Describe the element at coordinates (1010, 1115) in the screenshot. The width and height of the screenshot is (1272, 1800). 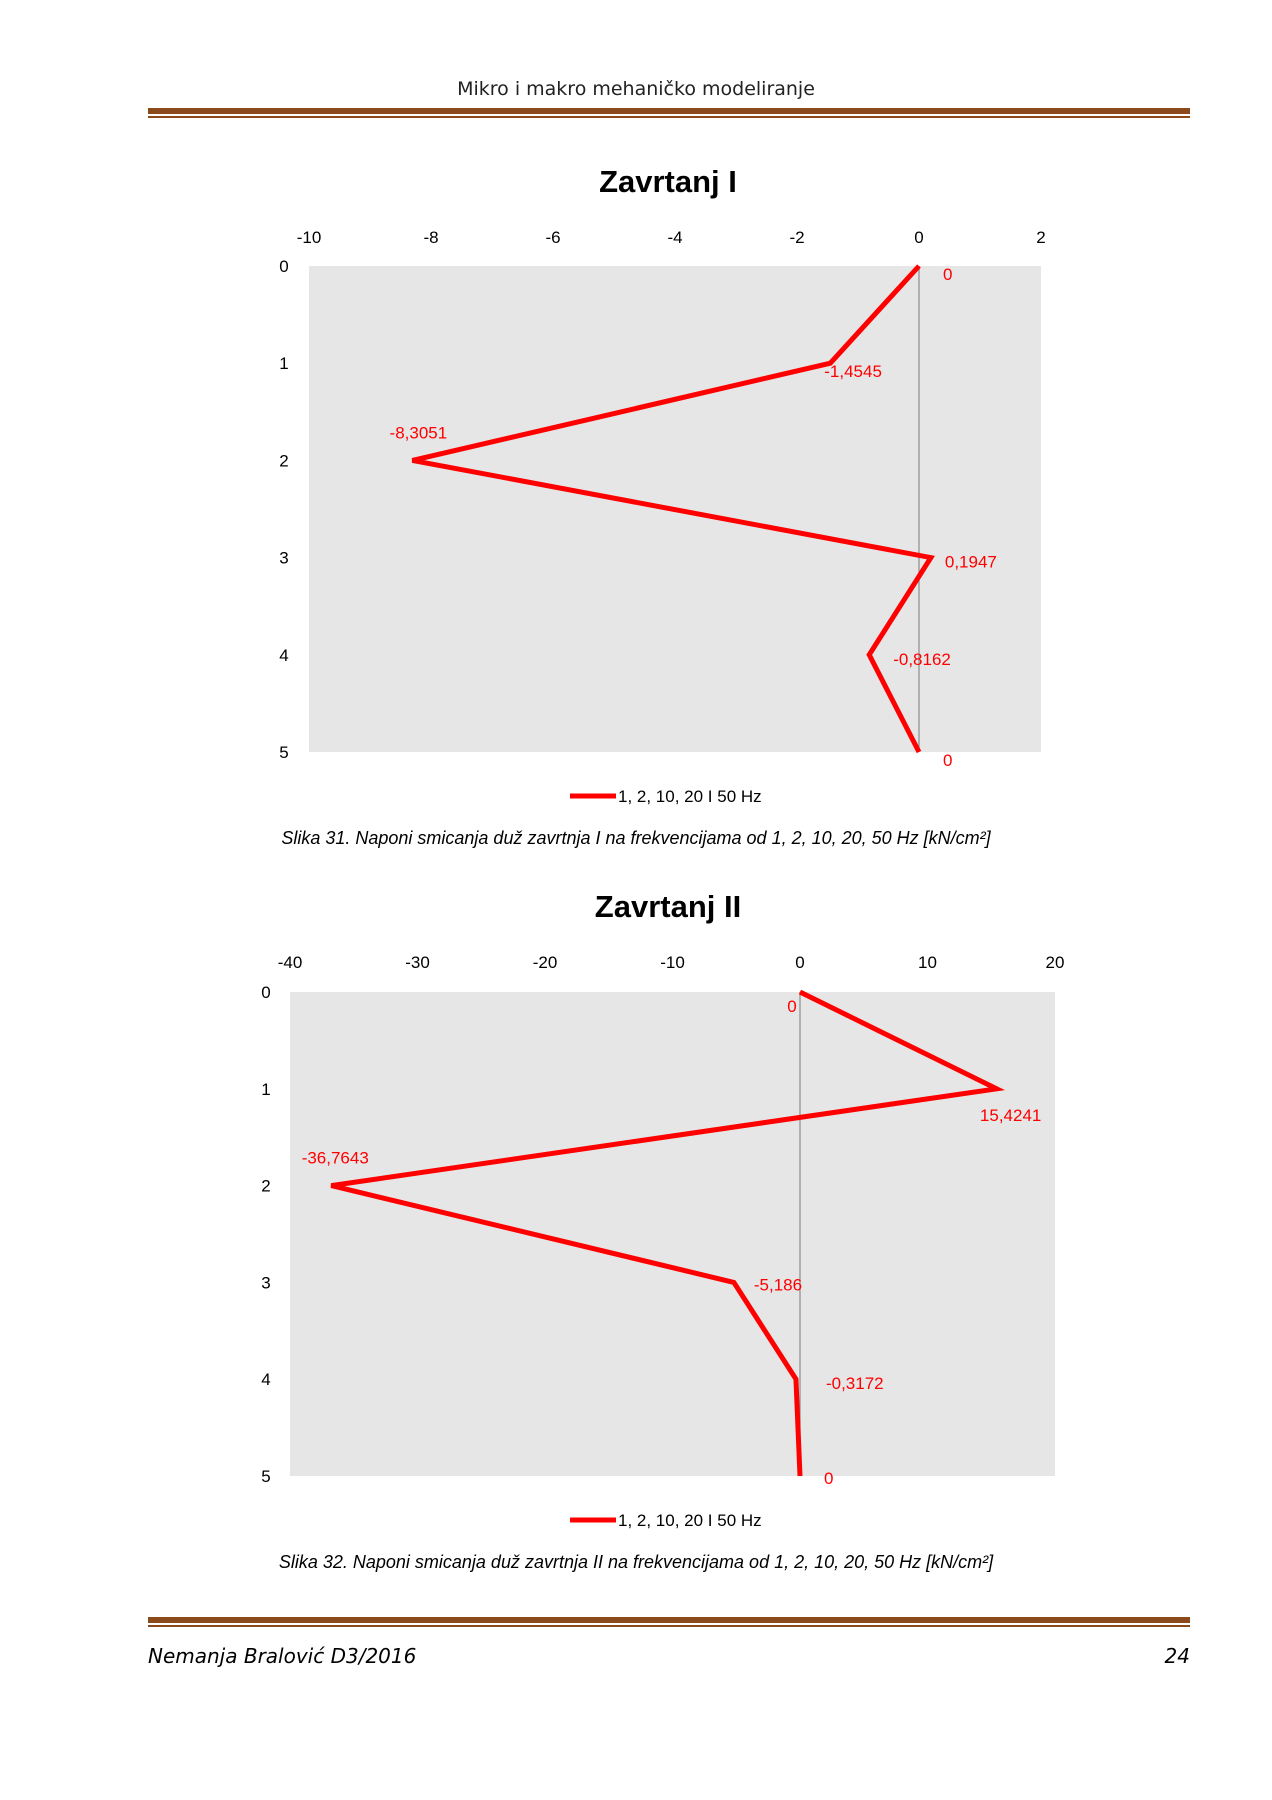
I see `data-label: 15,4241` at that location.